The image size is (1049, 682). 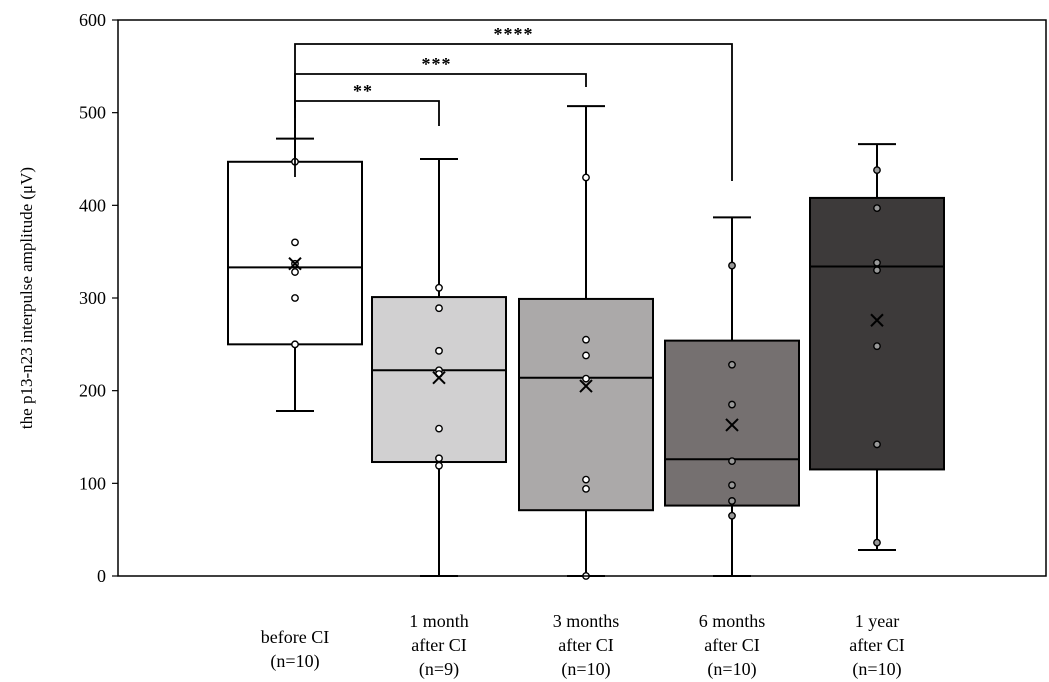 I want to click on x-category-label-line: 1 month, so click(x=439, y=621).